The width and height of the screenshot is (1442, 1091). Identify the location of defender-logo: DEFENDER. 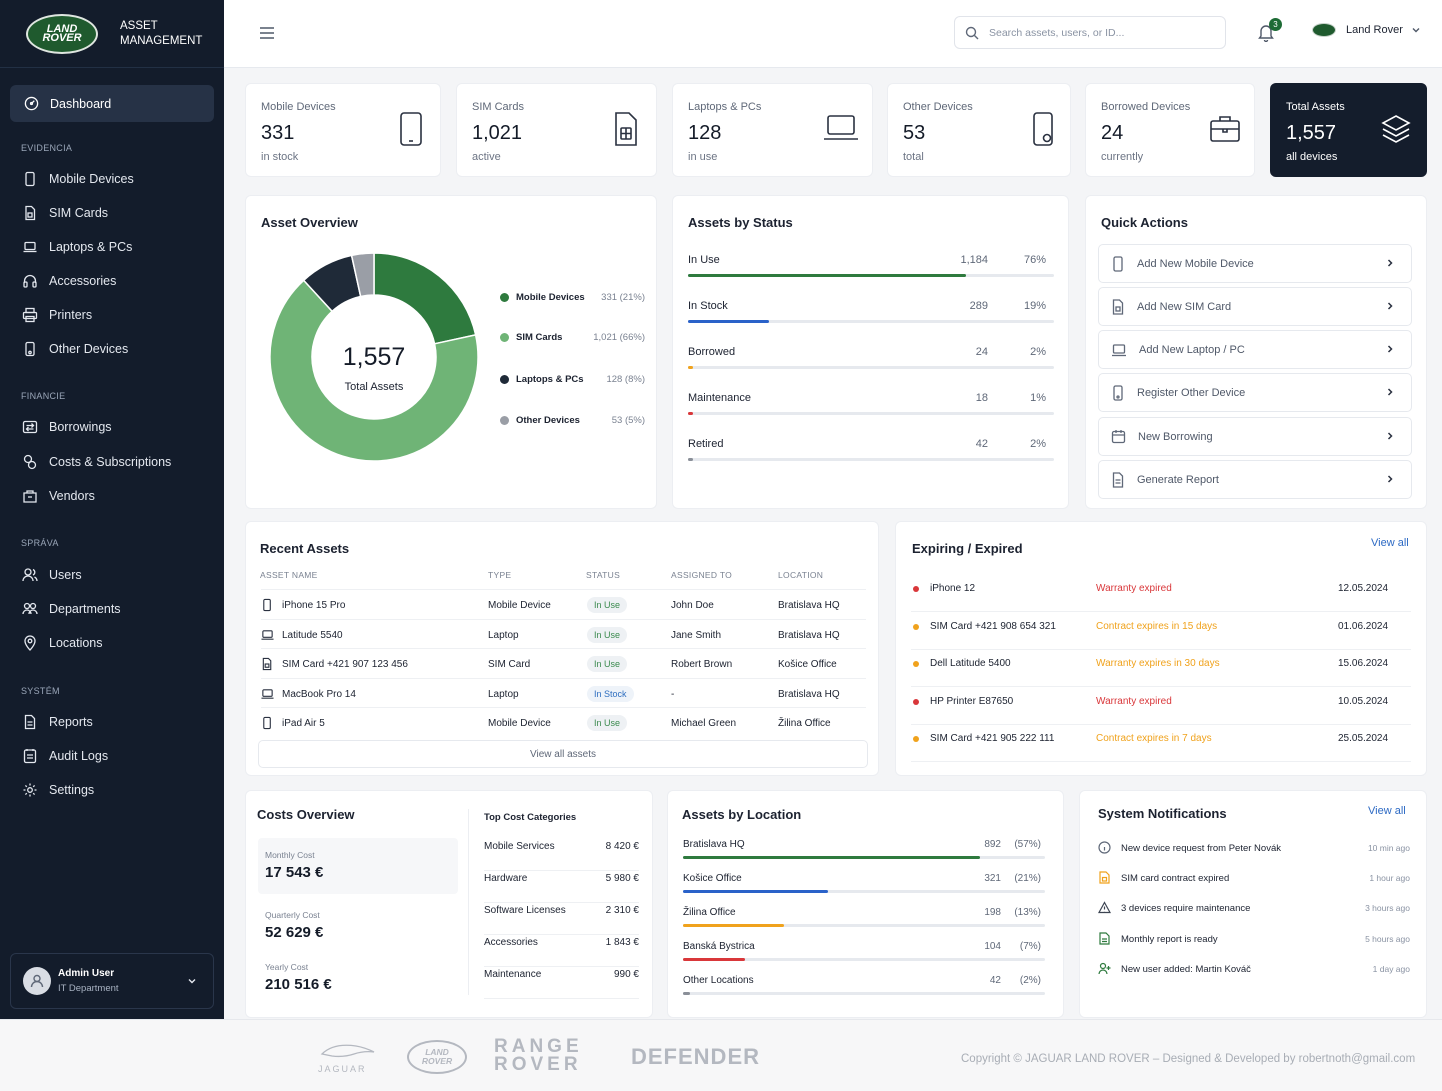
(696, 1056).